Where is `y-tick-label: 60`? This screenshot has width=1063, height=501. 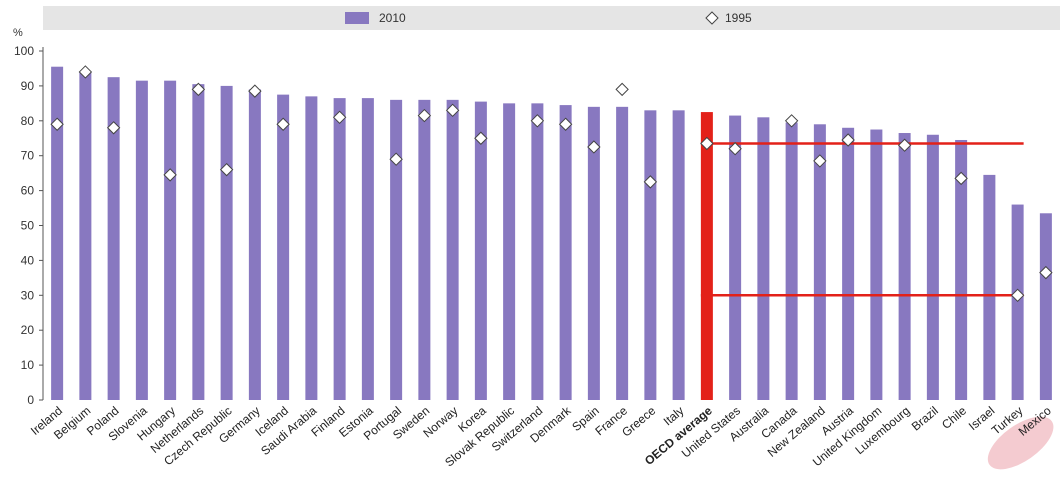
y-tick-label: 60 is located at coordinates (28, 191).